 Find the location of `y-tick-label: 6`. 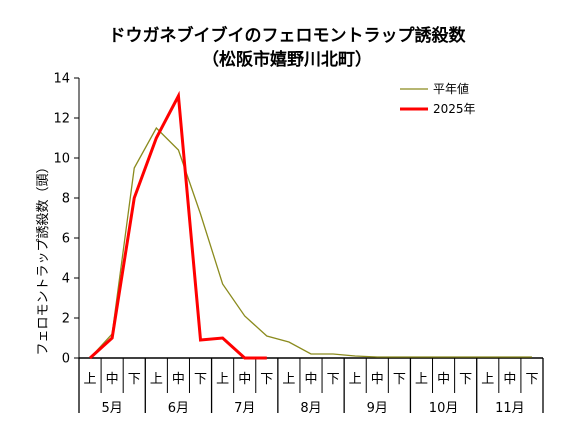

y-tick-label: 6 is located at coordinates (66, 239).